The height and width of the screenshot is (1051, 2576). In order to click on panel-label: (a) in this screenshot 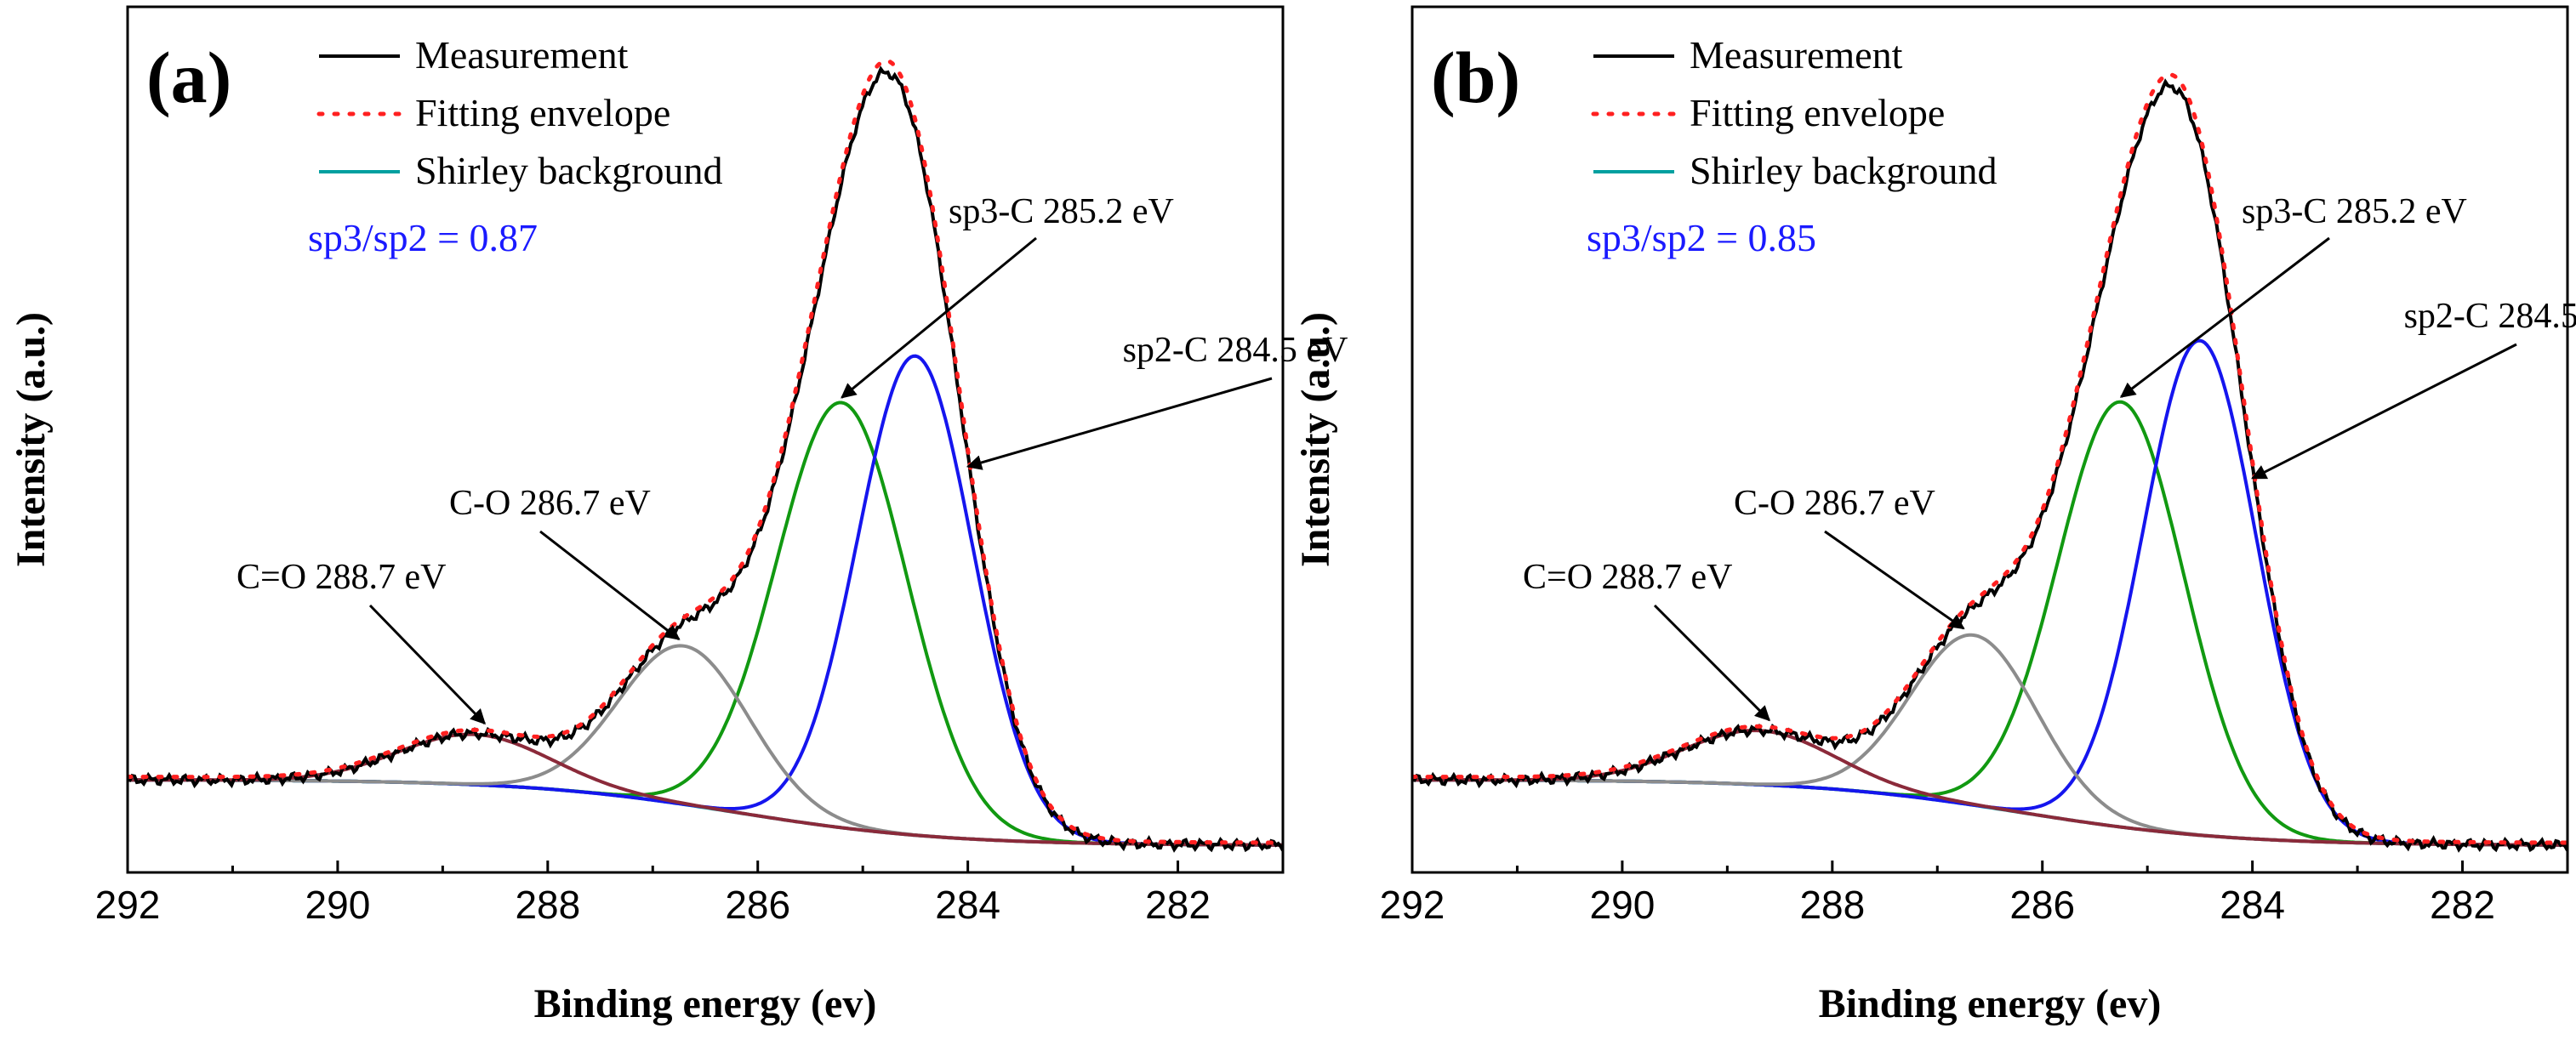, I will do `click(188, 77)`.